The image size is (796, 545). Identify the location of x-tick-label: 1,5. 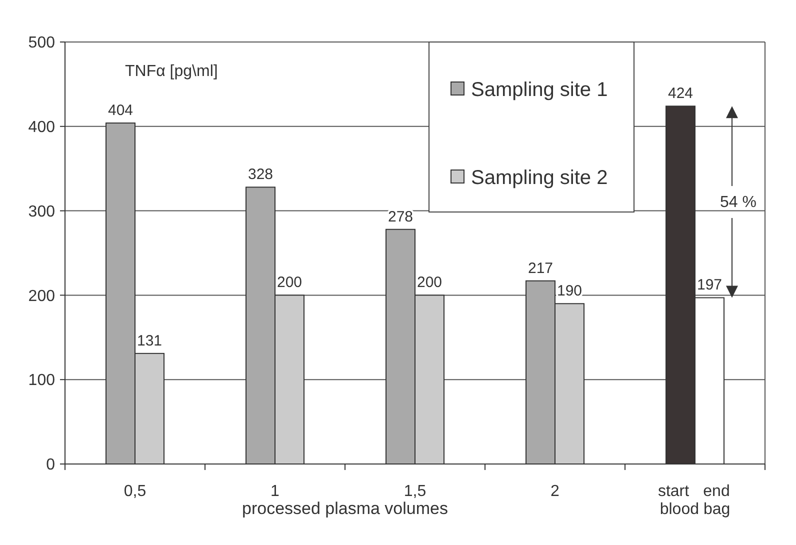
(415, 491).